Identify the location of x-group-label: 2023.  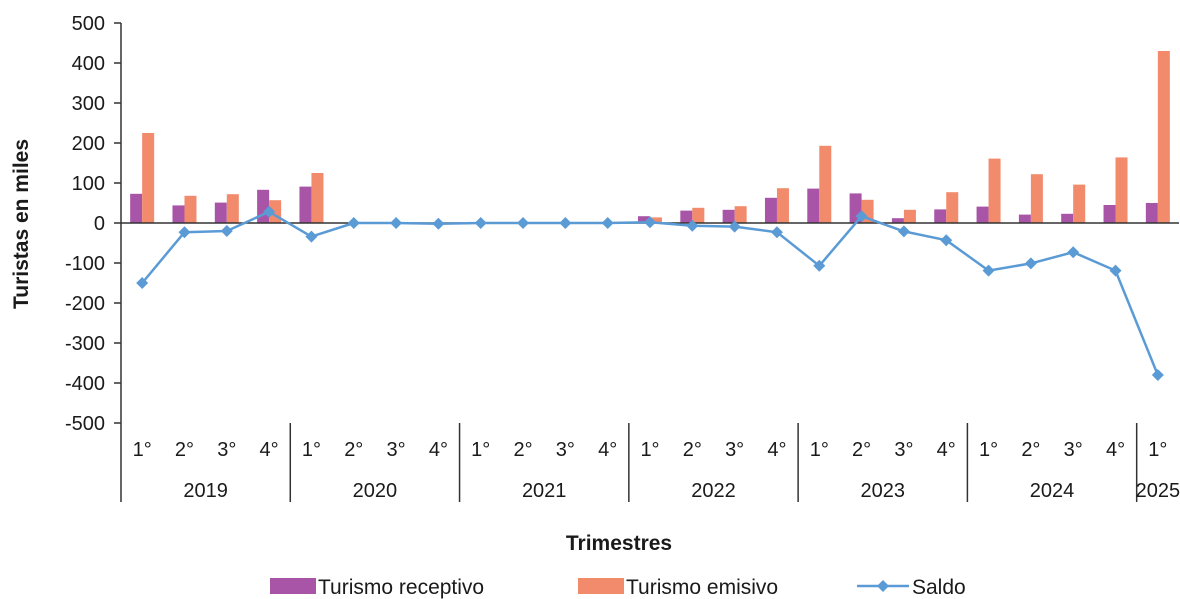
(883, 491).